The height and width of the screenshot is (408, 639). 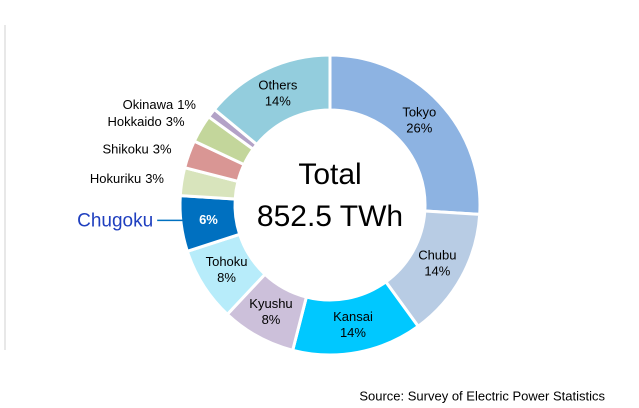 I want to click on value-label: 6%, so click(x=208, y=219).